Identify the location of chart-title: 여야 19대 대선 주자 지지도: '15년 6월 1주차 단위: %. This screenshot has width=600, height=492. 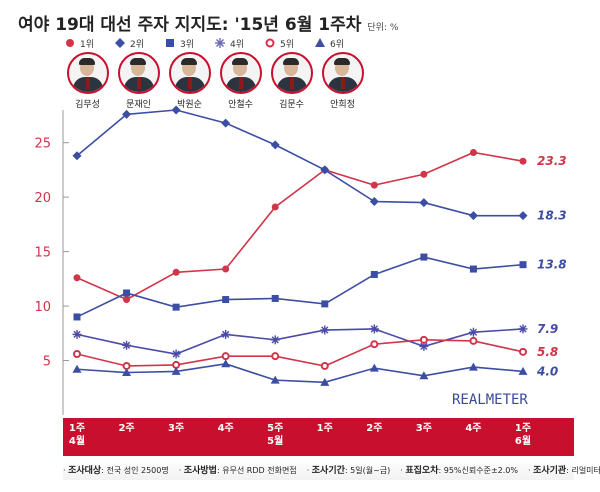
(208, 25).